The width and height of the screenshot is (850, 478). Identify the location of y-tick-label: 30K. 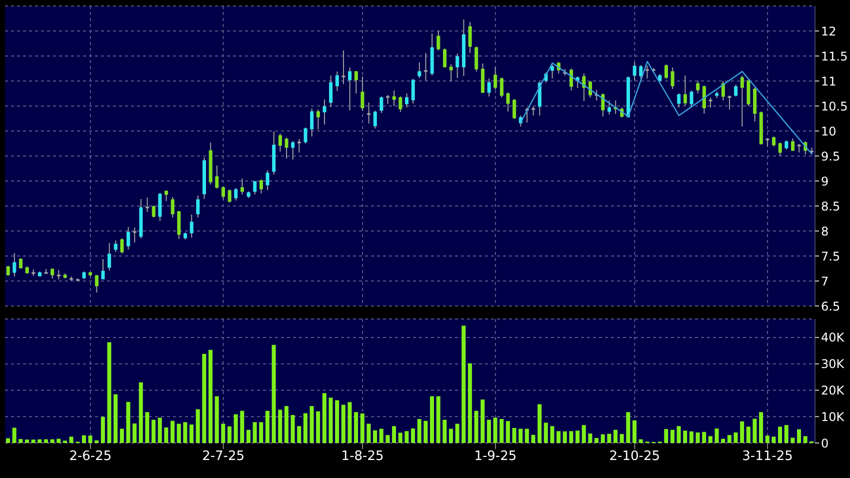
(833, 364).